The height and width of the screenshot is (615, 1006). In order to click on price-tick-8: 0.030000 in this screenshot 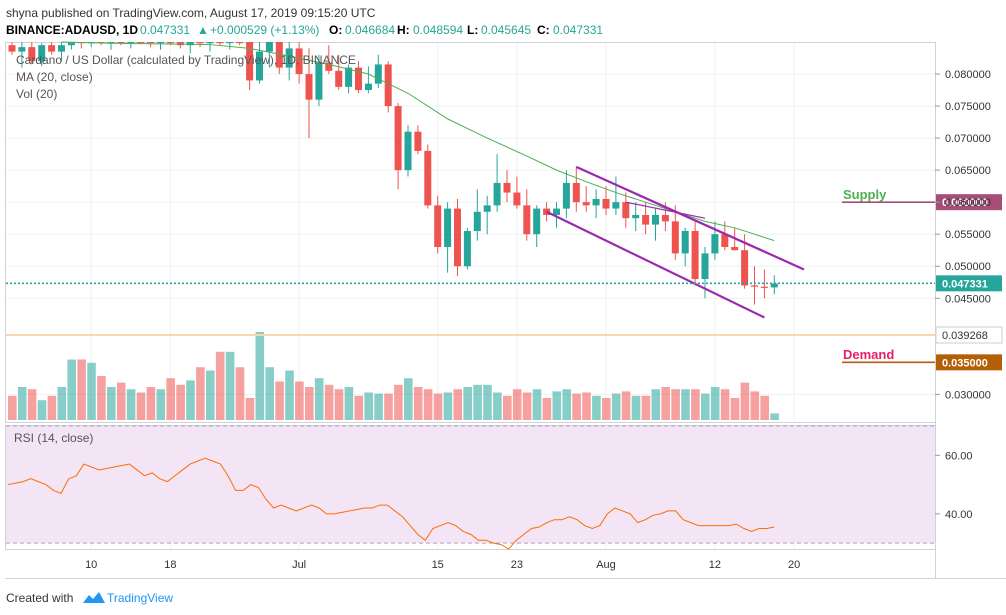, I will do `click(968, 395)`.